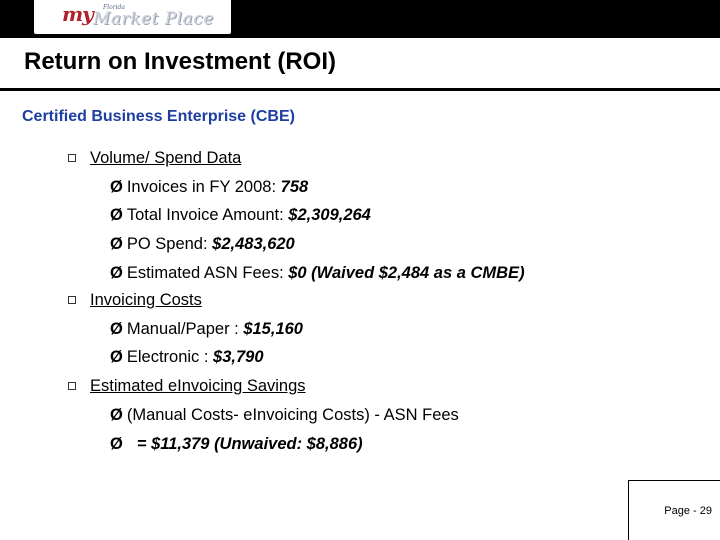 This screenshot has width=720, height=540. Describe the element at coordinates (158, 116) in the screenshot. I see `page-subtitle: Certified Business Enterprise (CBE)` at that location.